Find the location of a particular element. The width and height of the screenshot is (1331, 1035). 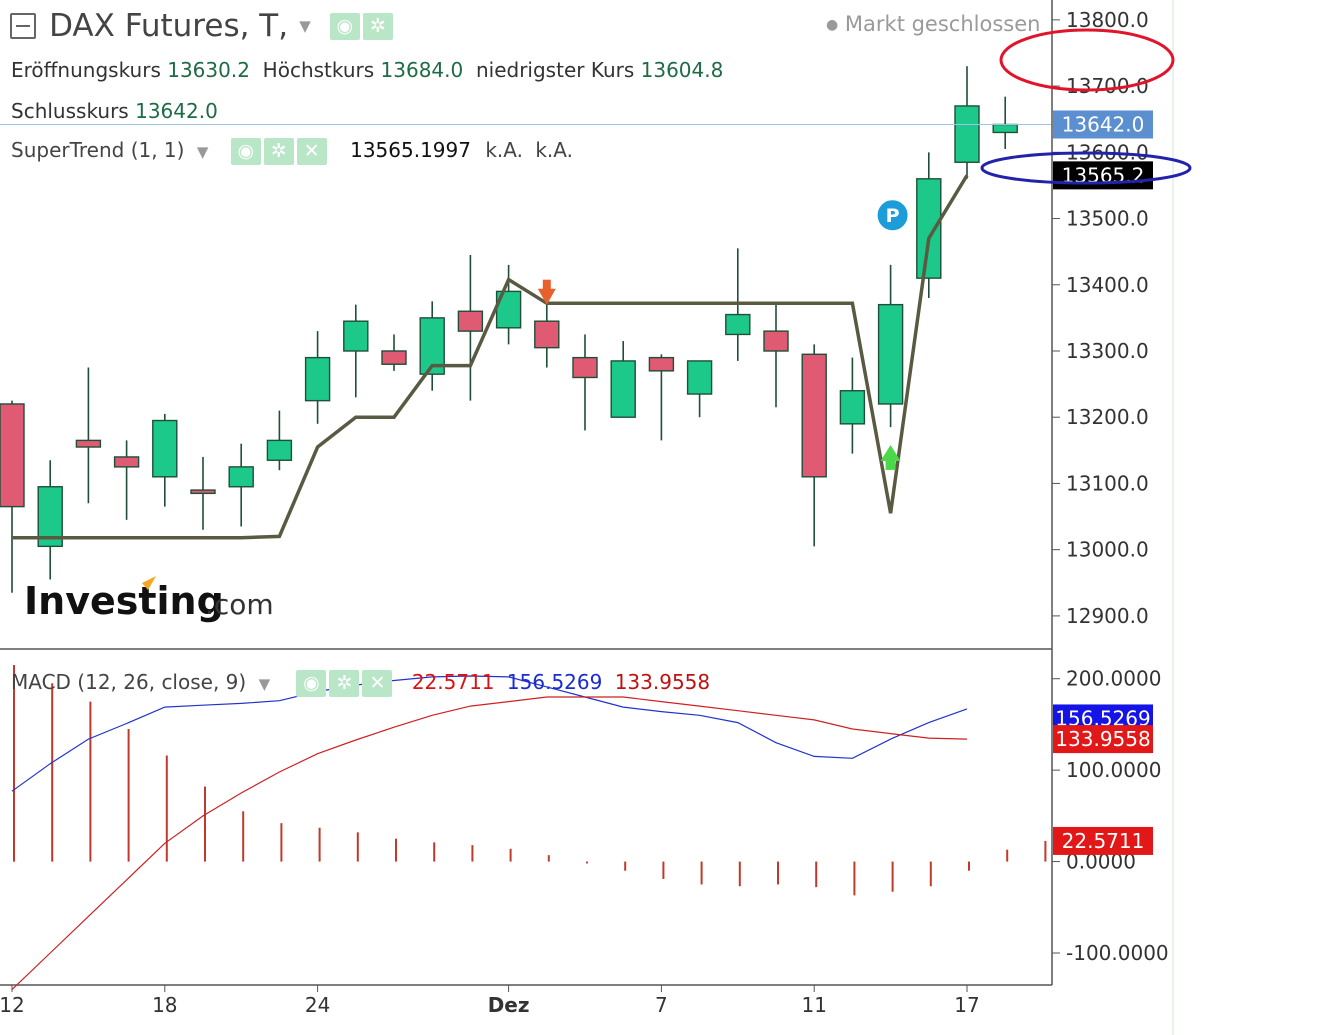

time-tick-label: 12 is located at coordinates (12, 1005).